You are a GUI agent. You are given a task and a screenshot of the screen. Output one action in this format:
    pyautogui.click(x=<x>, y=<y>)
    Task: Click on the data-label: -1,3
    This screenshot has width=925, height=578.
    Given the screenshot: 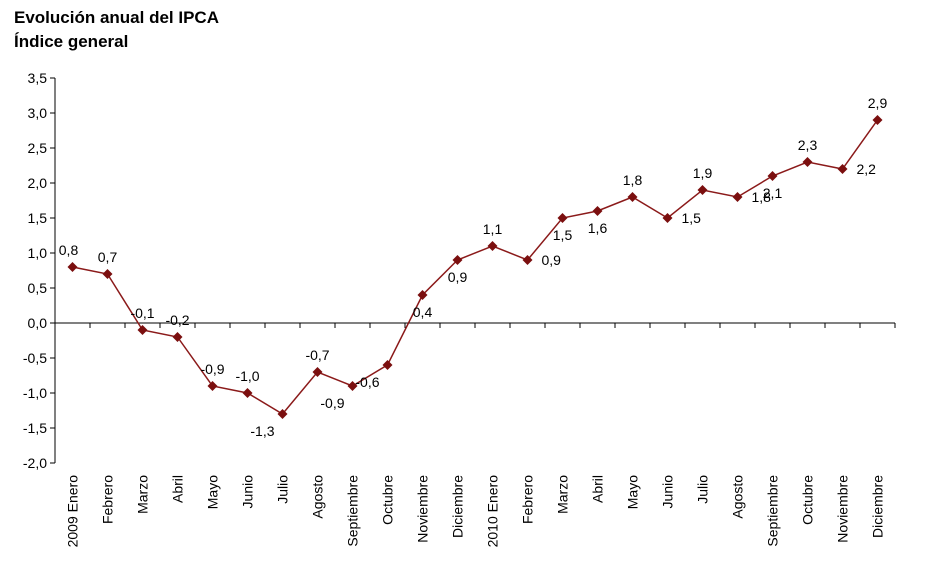 What is the action you would take?
    pyautogui.click(x=262, y=431)
    